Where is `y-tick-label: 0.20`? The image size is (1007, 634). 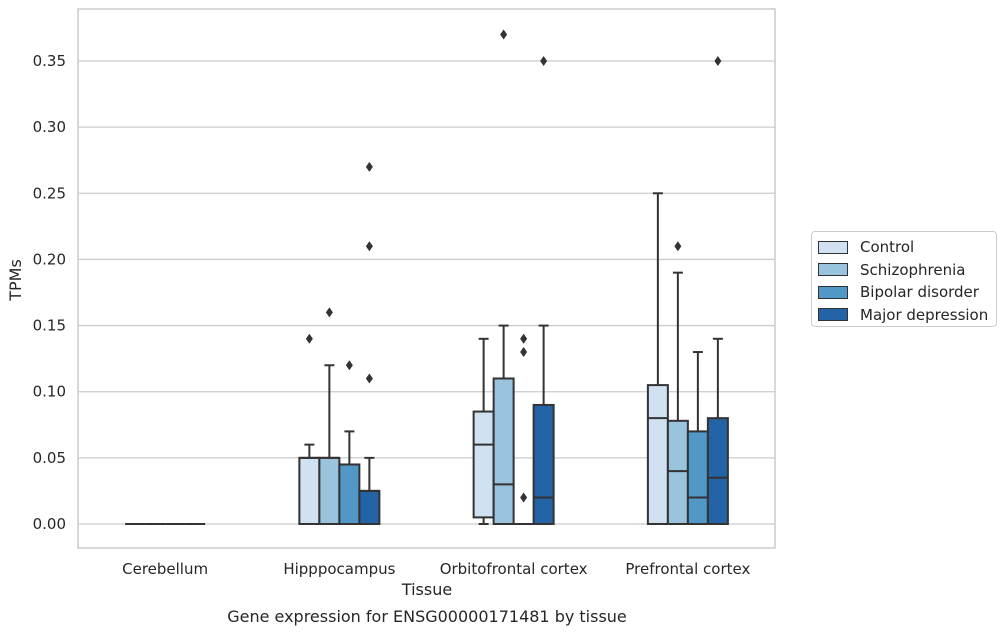
y-tick-label: 0.20 is located at coordinates (49, 259).